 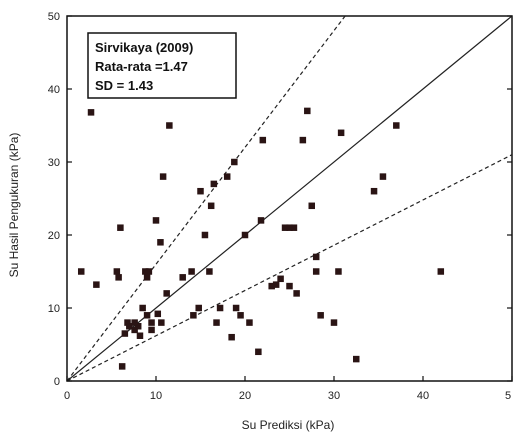 What do you see at coordinates (423, 396) in the screenshot?
I see `x-tick-label: 40` at bounding box center [423, 396].